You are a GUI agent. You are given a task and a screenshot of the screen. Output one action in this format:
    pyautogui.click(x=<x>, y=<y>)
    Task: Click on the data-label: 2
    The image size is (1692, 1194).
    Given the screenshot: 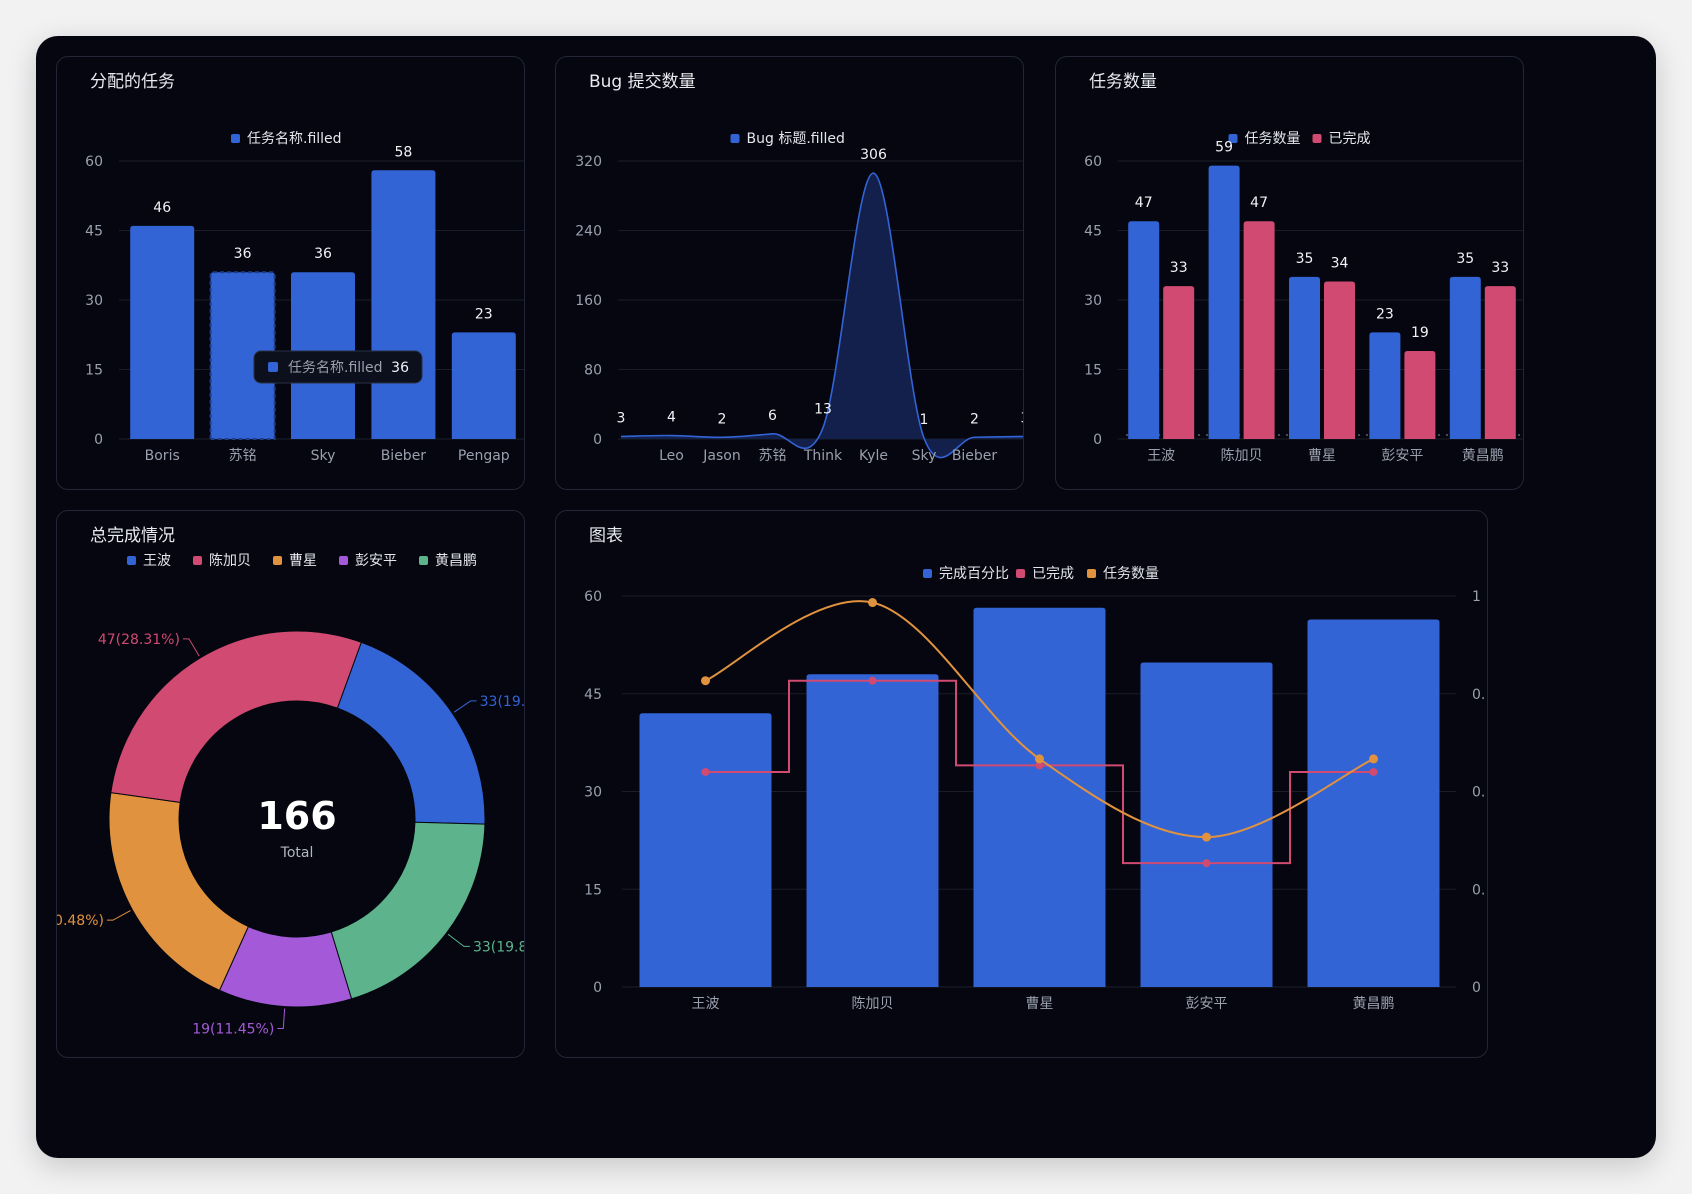 What is the action you would take?
    pyautogui.click(x=722, y=419)
    